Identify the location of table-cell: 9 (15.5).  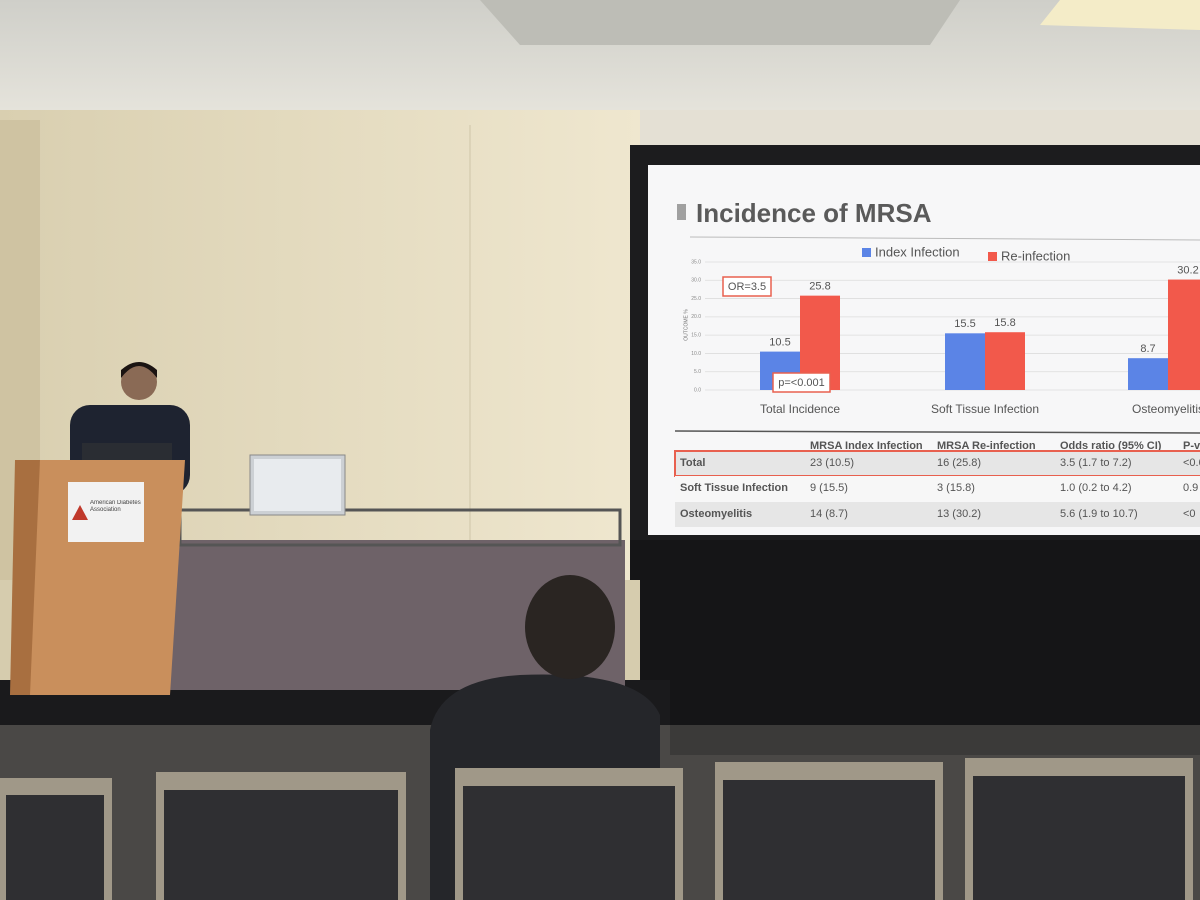
(829, 488).